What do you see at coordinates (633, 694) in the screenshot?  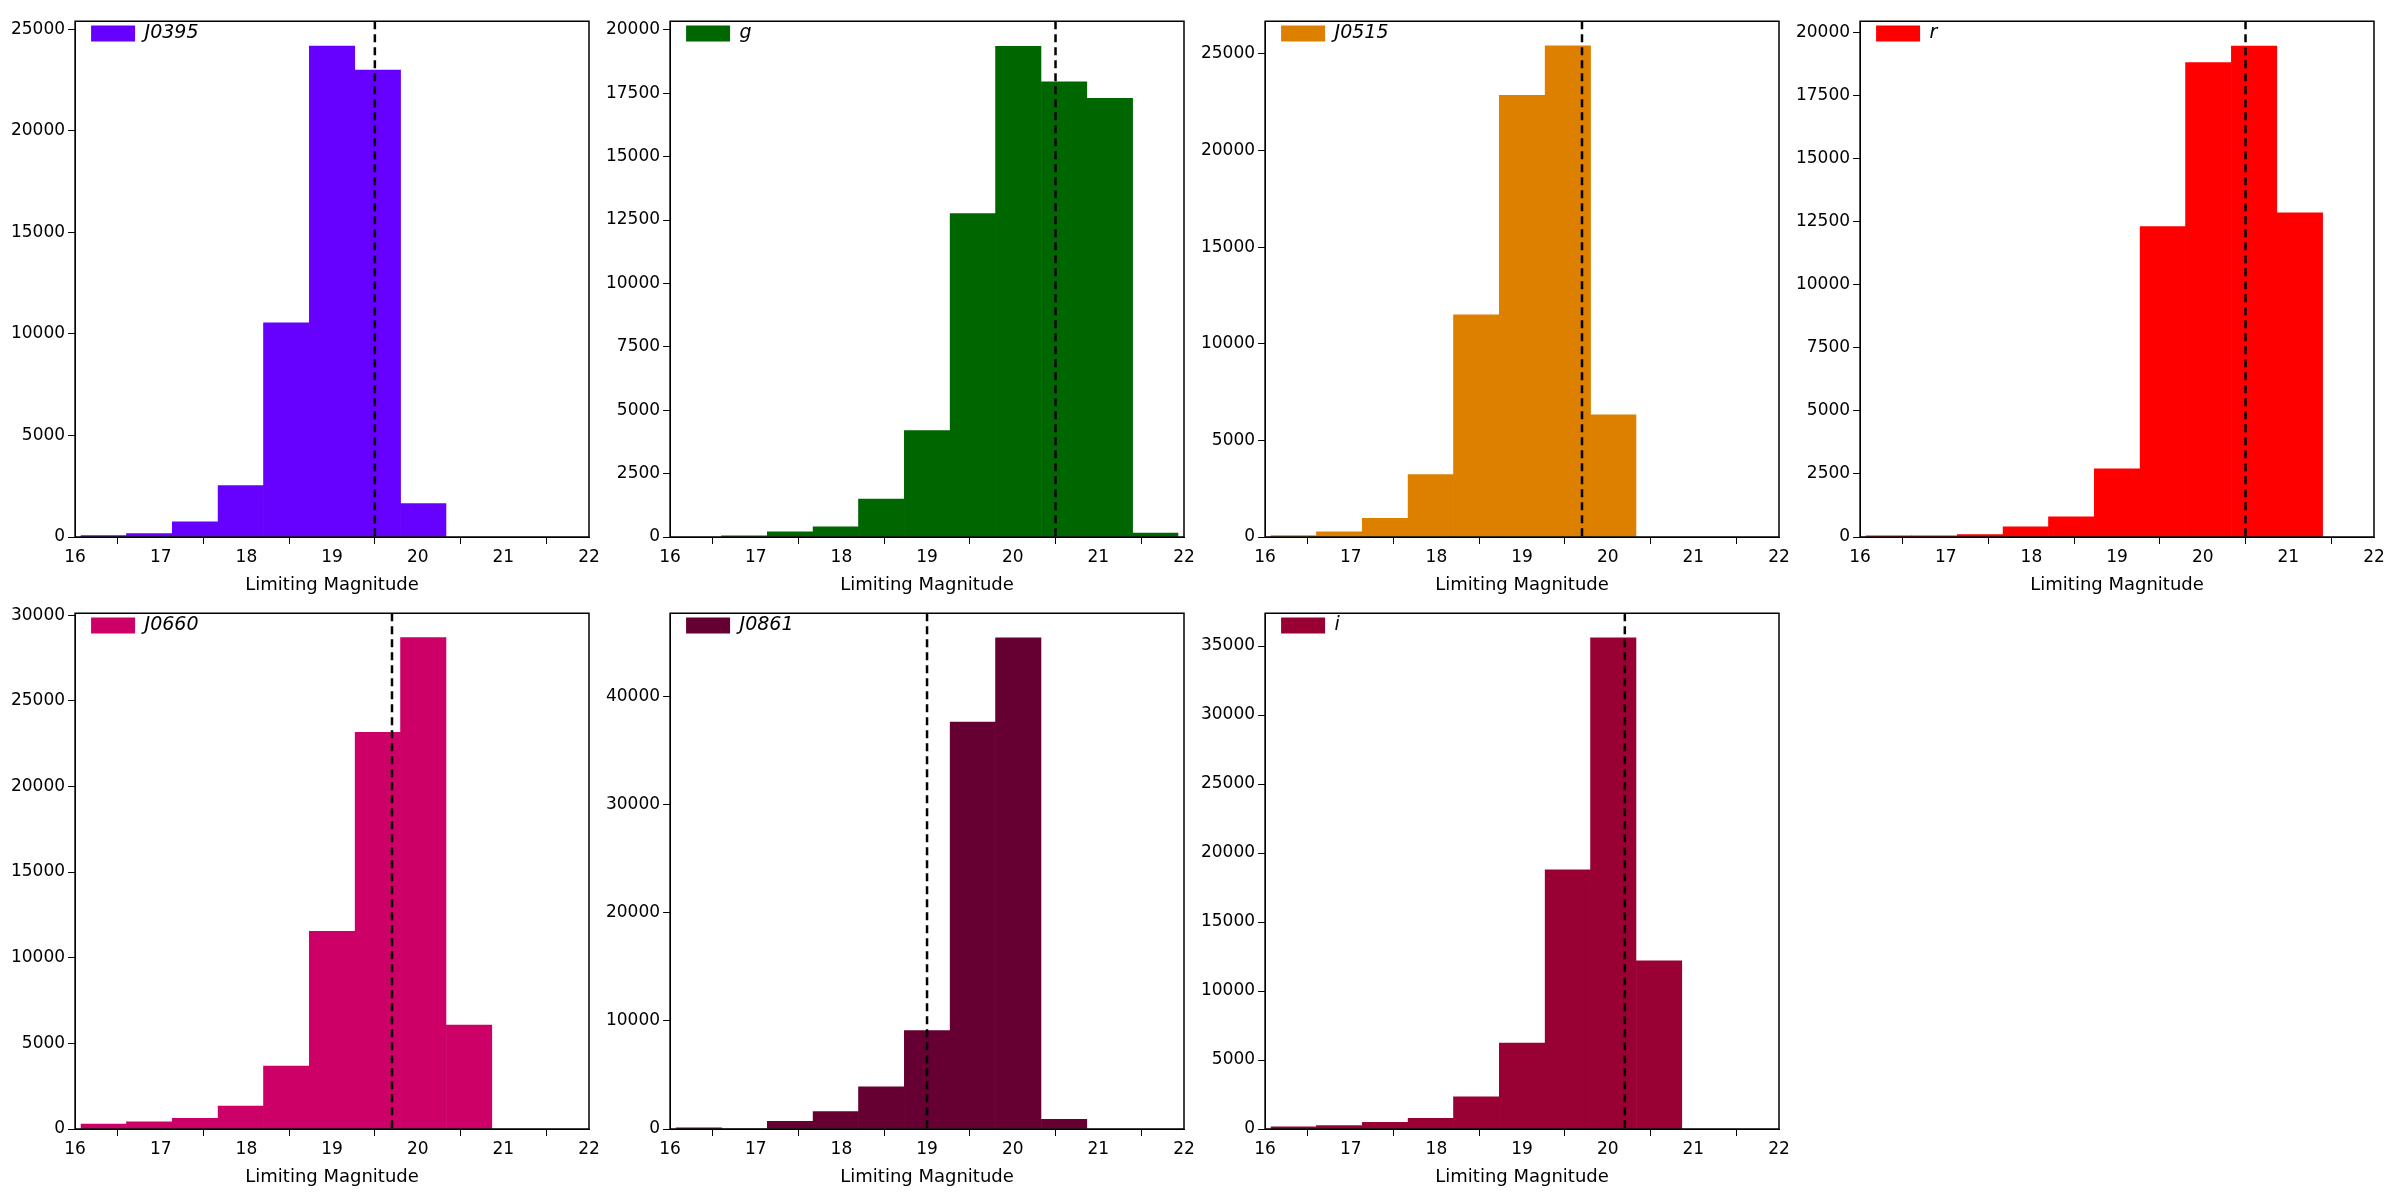 I see `y-tick-label: 40000` at bounding box center [633, 694].